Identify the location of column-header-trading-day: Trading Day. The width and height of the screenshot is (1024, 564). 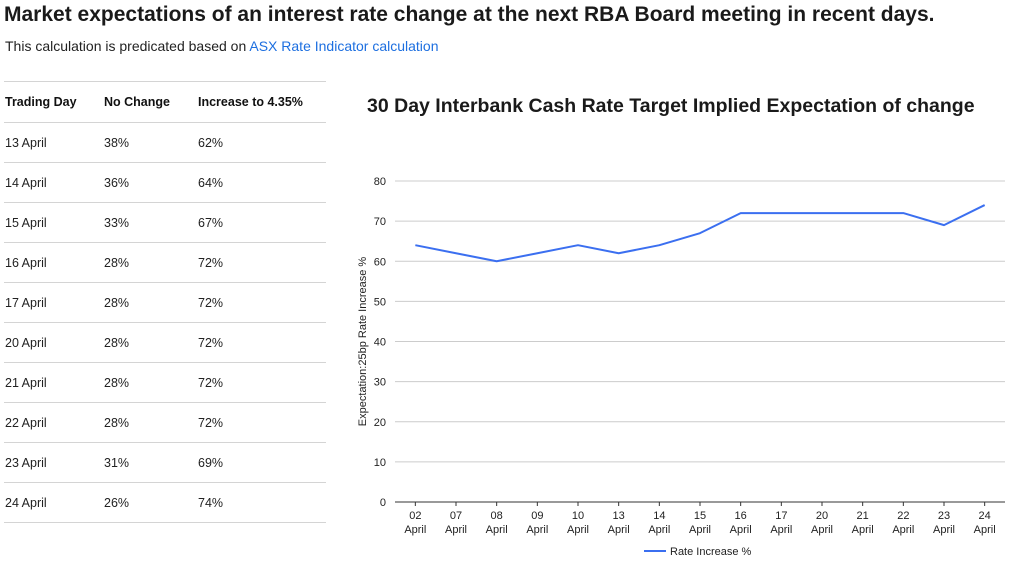
(53, 102).